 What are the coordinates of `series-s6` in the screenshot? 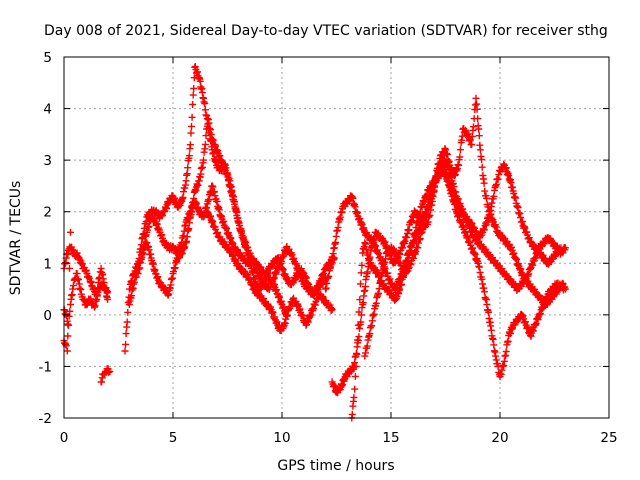 It's located at (227, 211).